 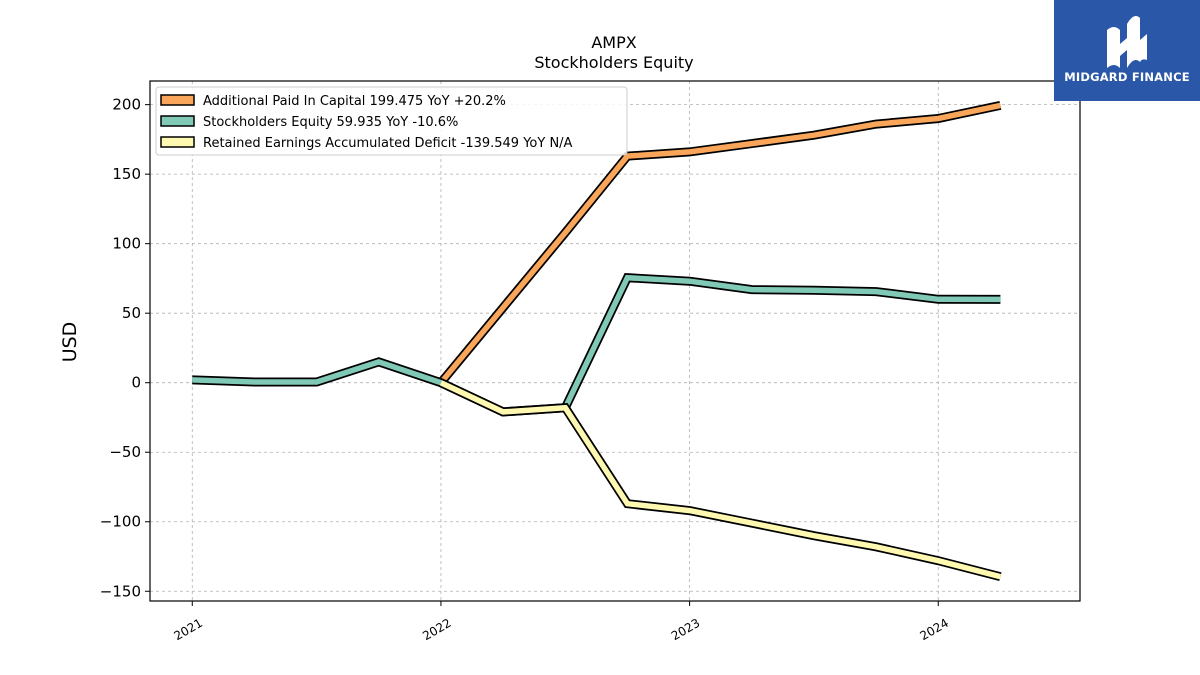 I want to click on y-tick-label: 200, so click(x=126, y=105).